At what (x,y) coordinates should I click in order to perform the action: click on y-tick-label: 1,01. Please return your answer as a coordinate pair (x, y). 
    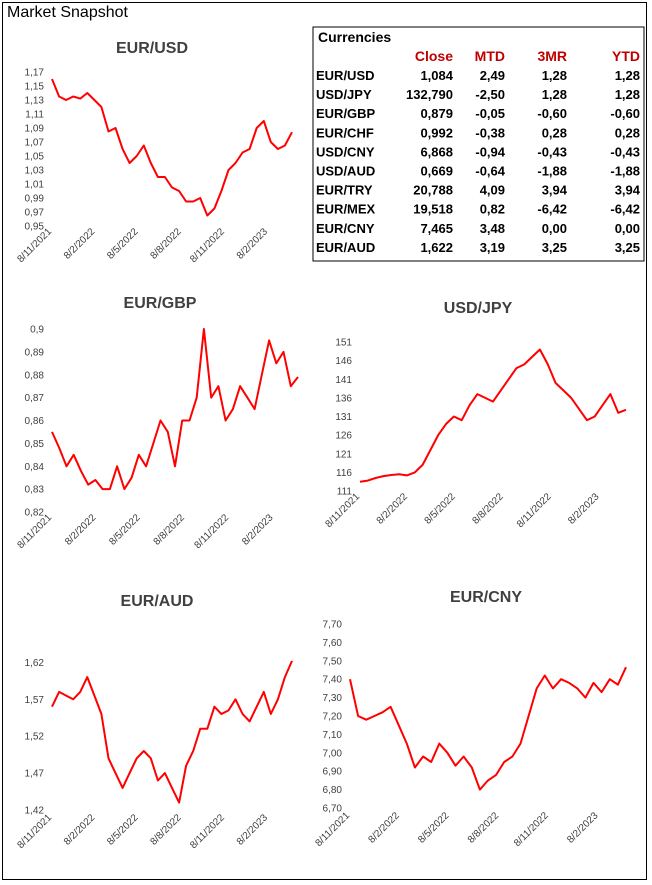
    Looking at the image, I should click on (35, 185).